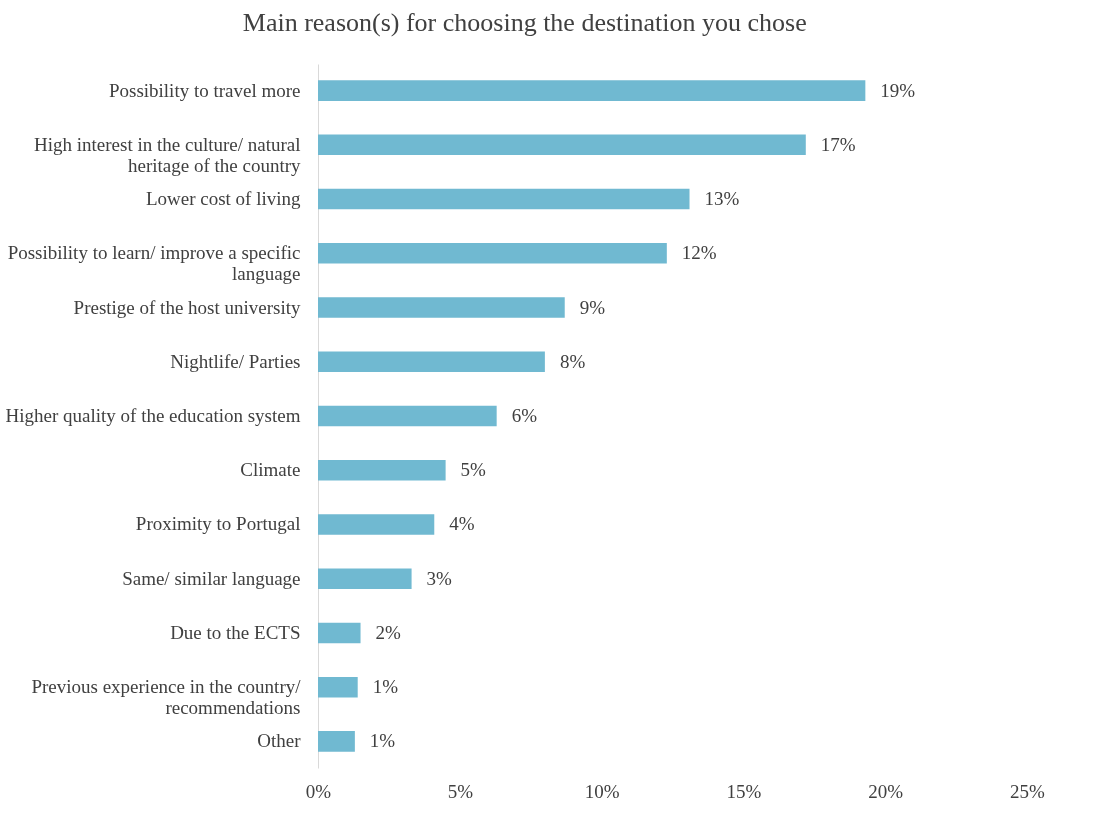 The height and width of the screenshot is (814, 1093). Describe the element at coordinates (602, 791) in the screenshot. I see `x-tick-label: 10%` at that location.